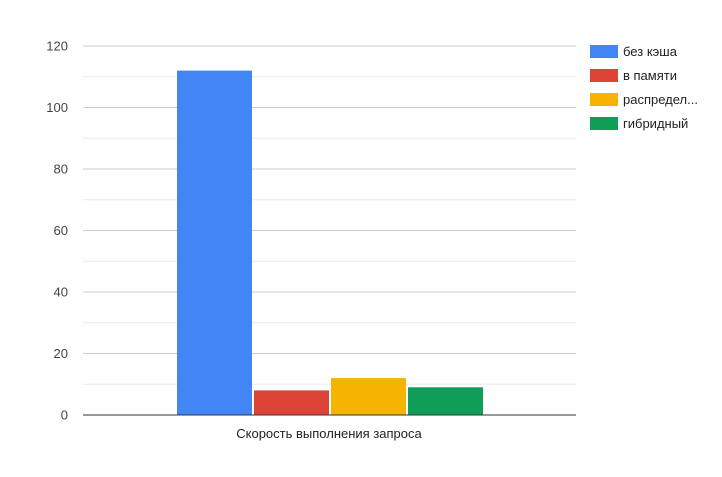  I want to click on y-tick-label: 20, so click(61, 353).